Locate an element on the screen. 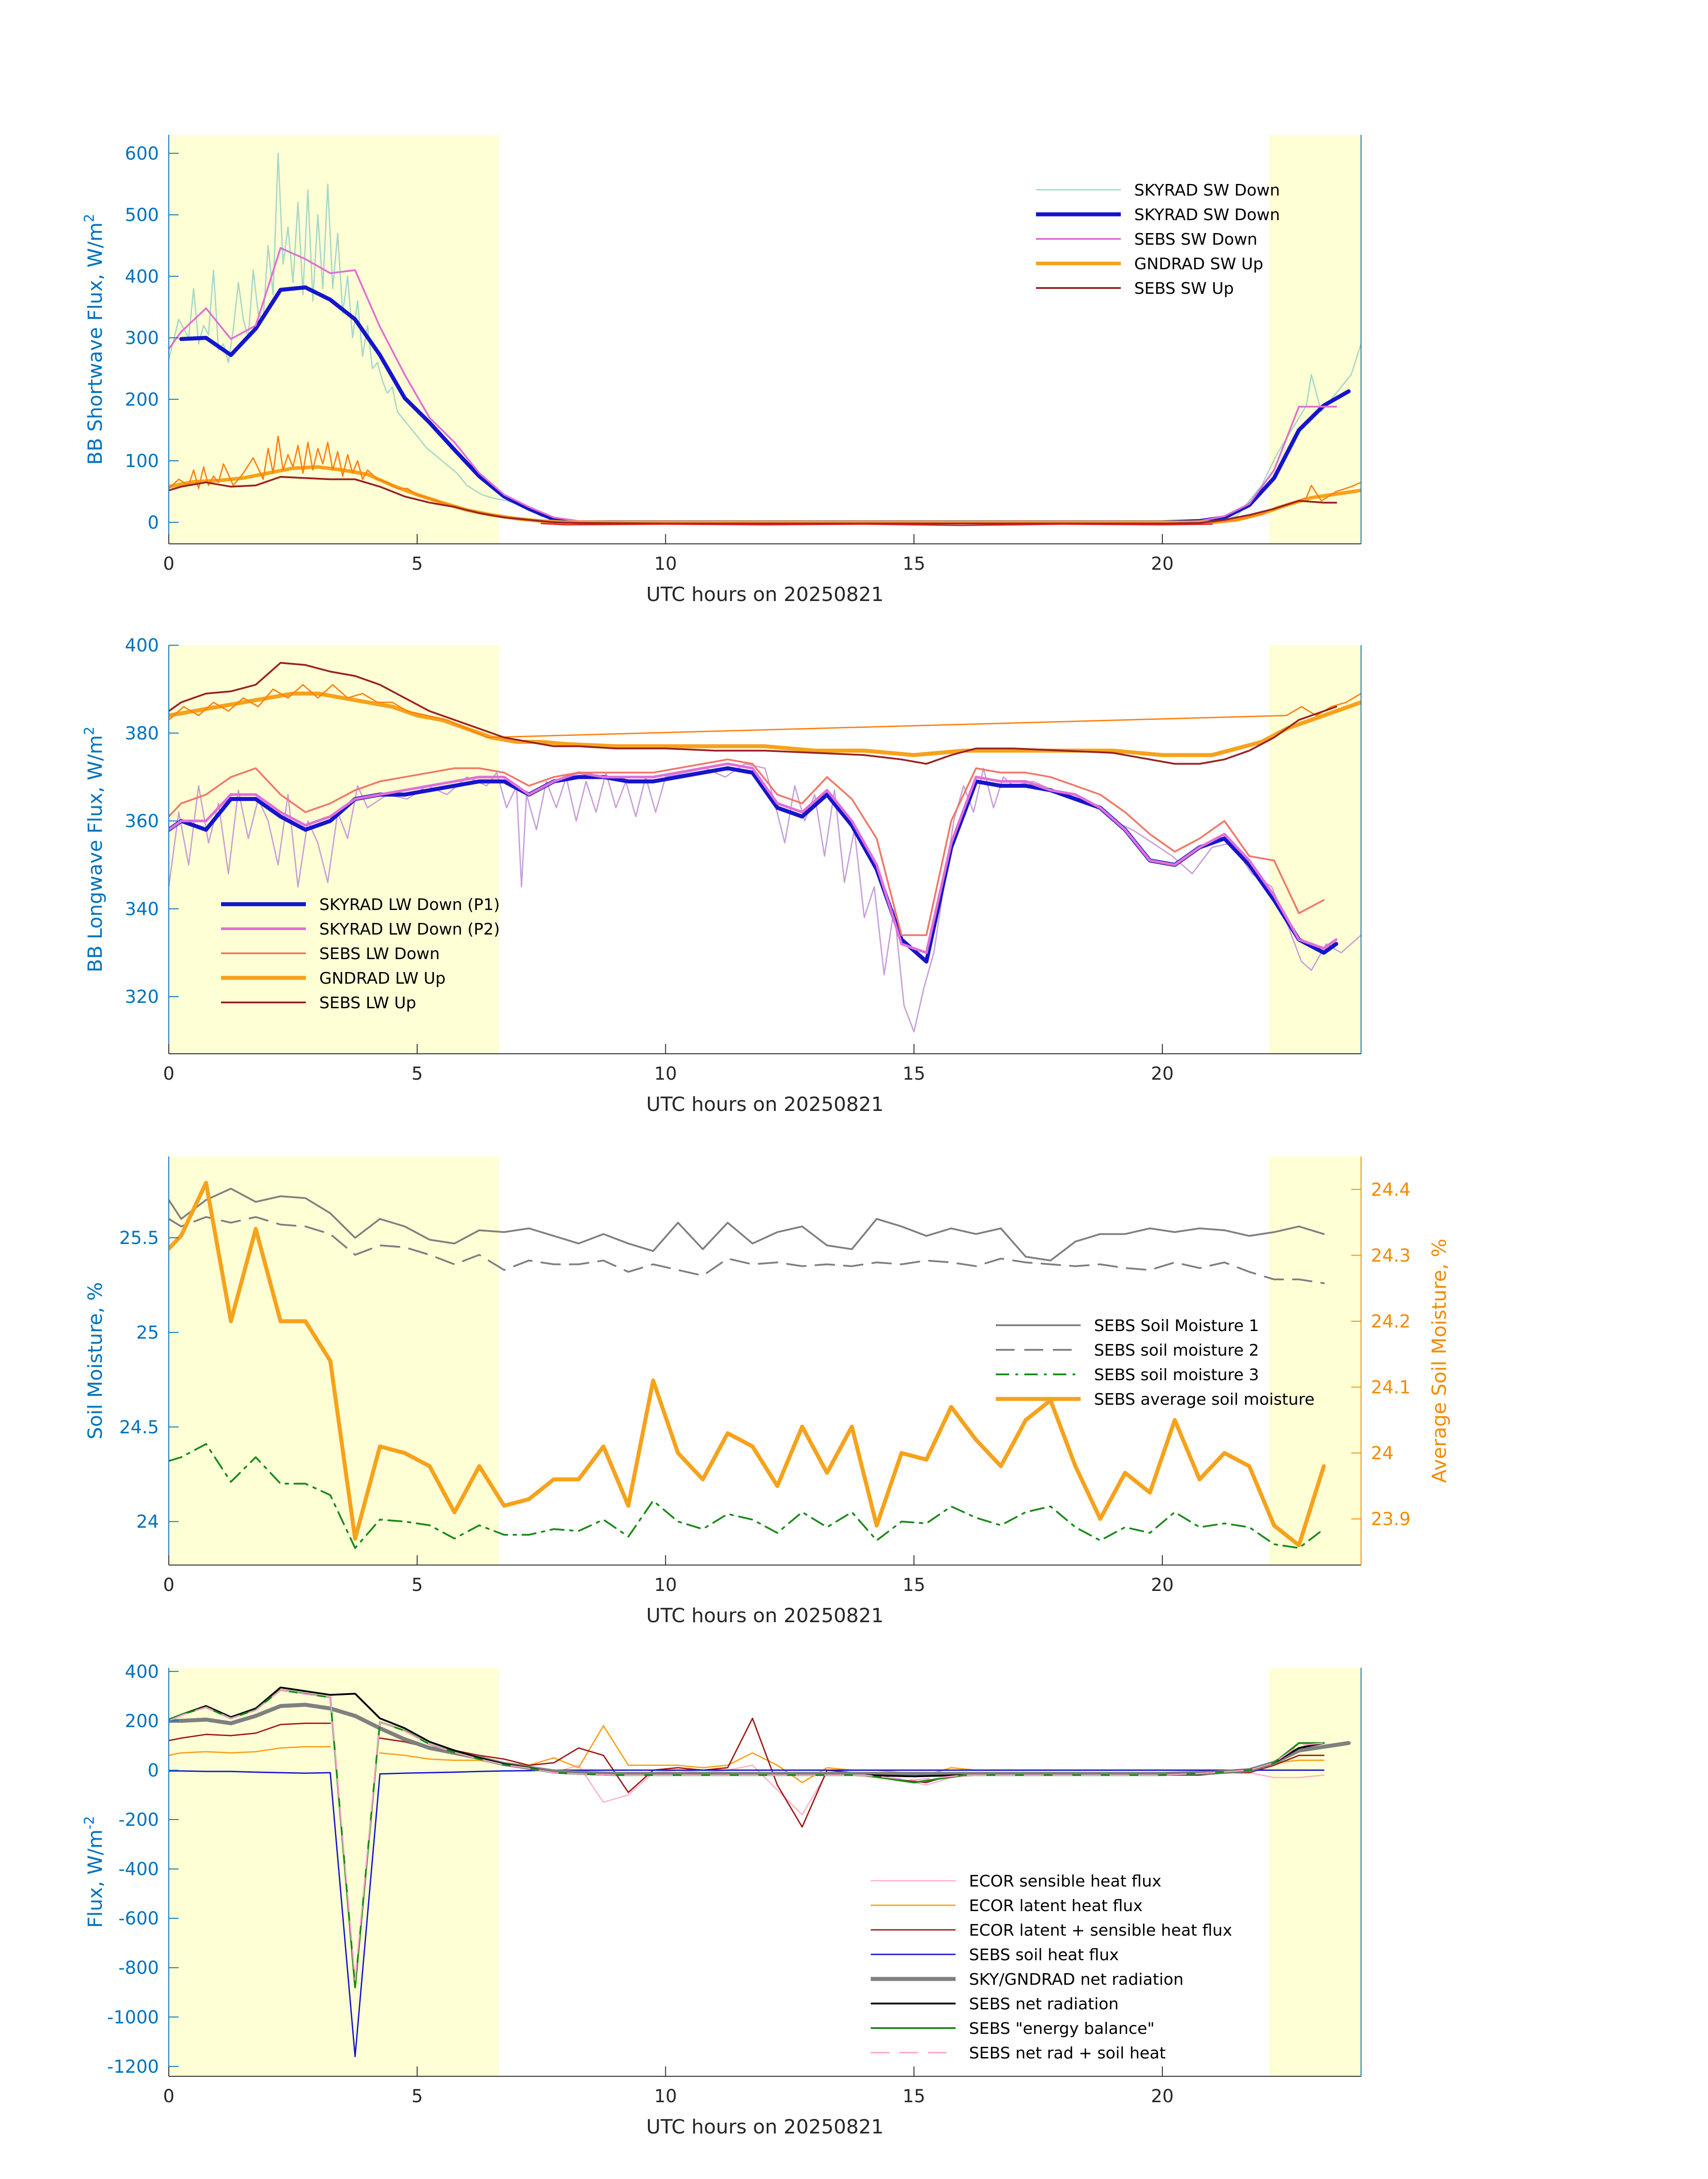 The image size is (1708, 2179). legend-entry-label: SEBS soil heat flux is located at coordinates (1044, 1955).